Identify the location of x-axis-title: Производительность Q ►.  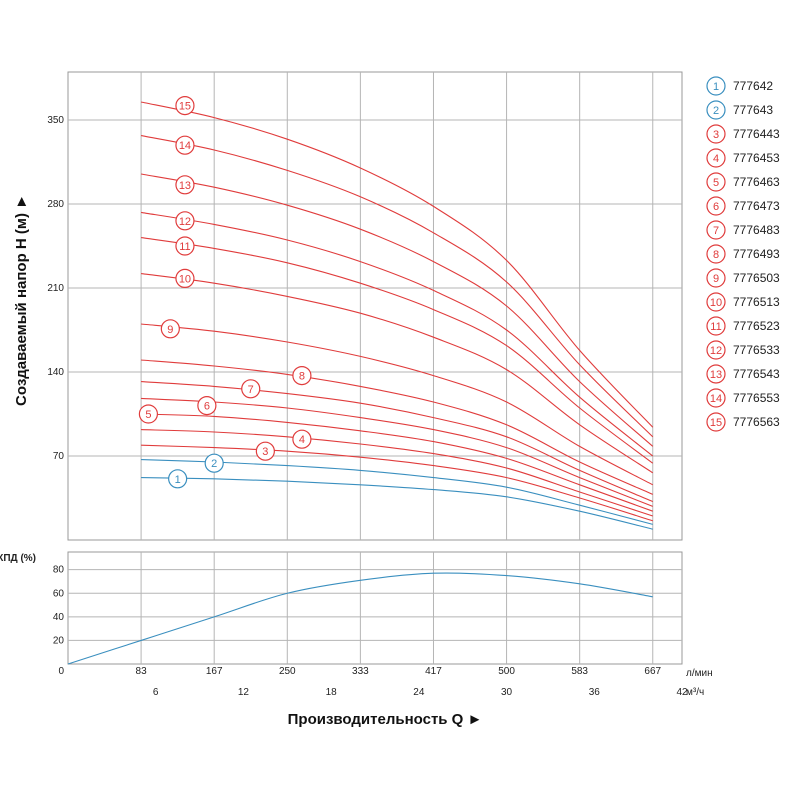
(385, 719).